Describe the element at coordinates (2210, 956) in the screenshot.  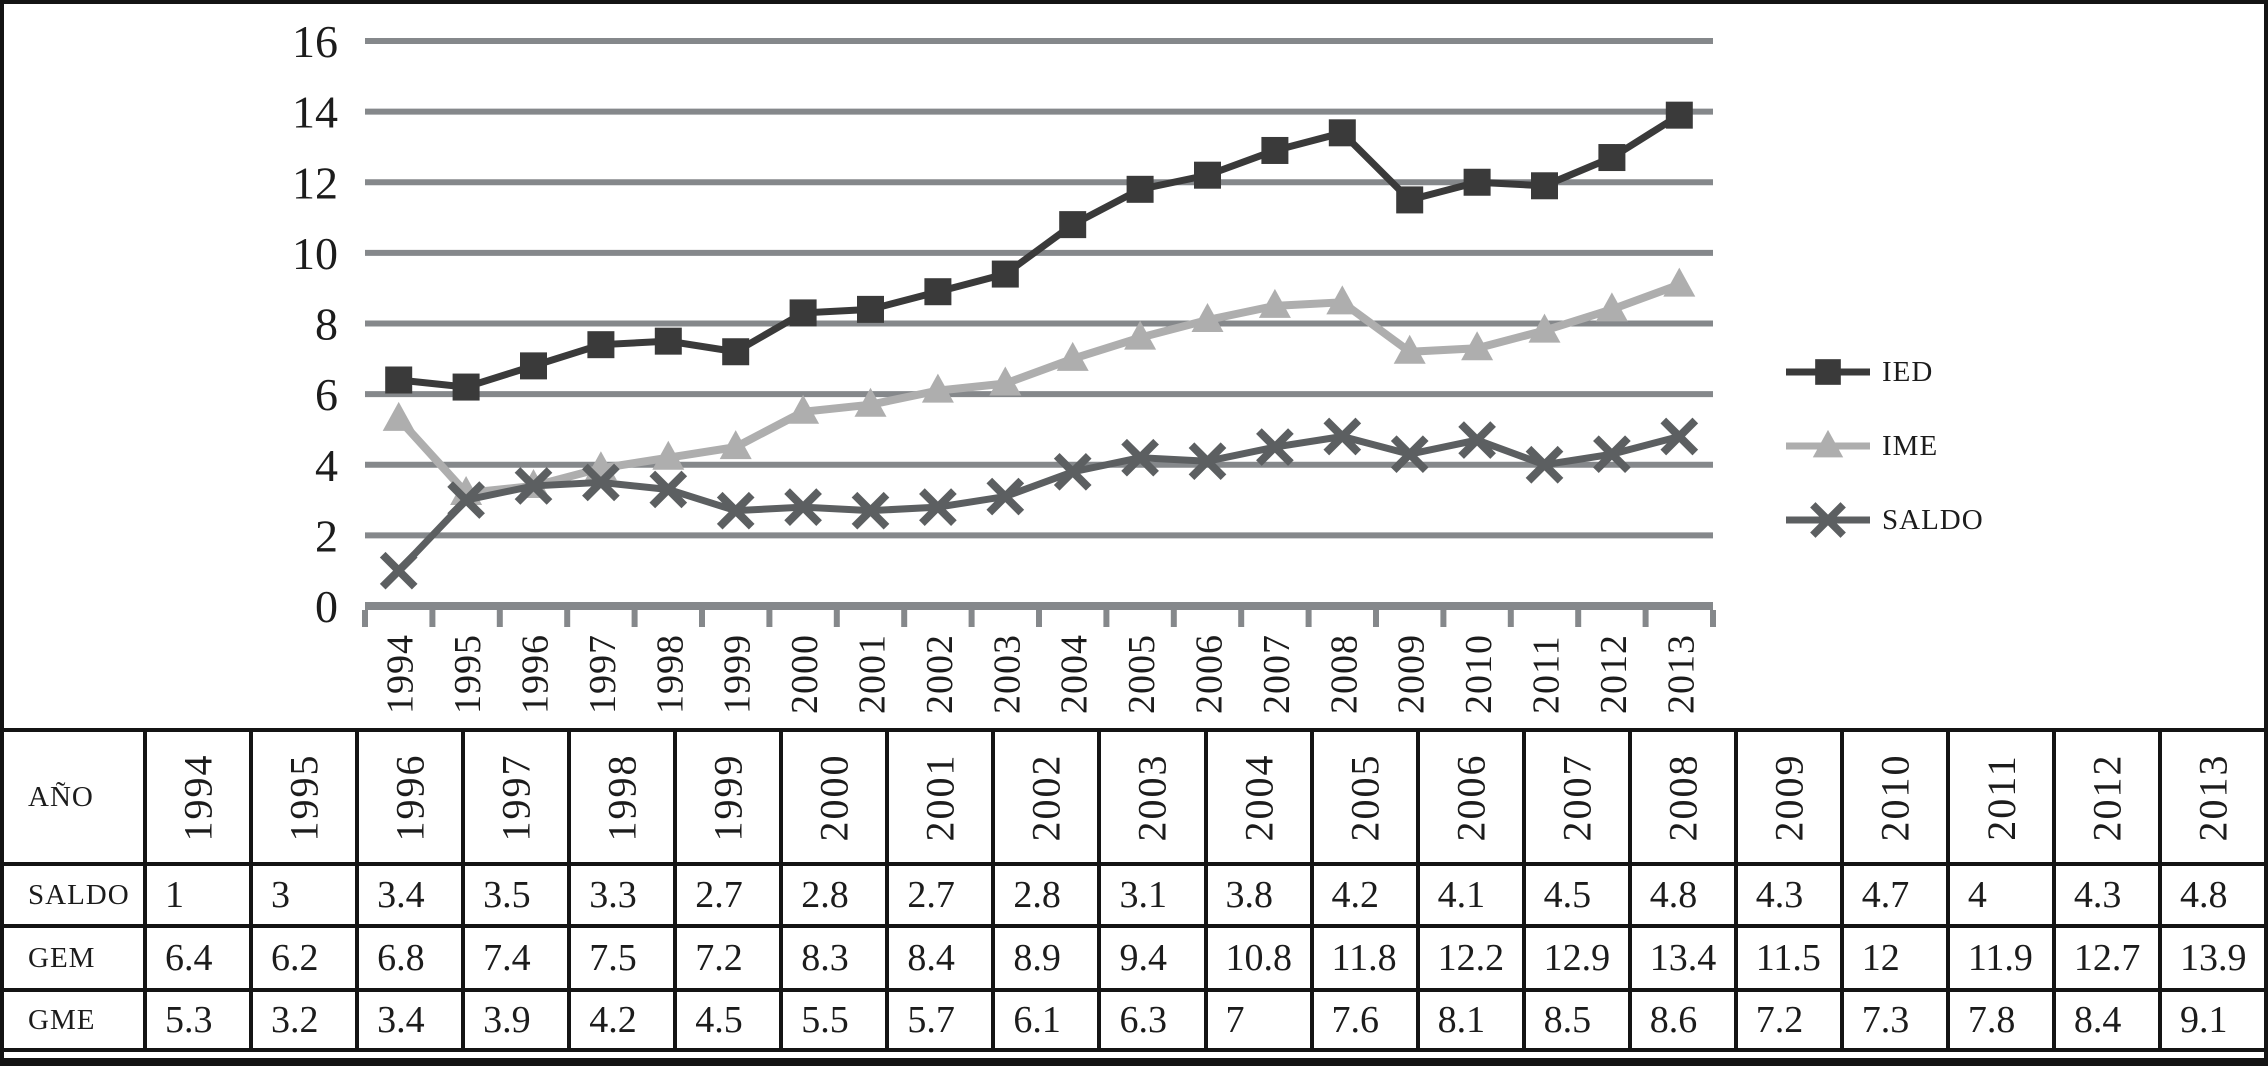
I see `table-cell: 13.9` at that location.